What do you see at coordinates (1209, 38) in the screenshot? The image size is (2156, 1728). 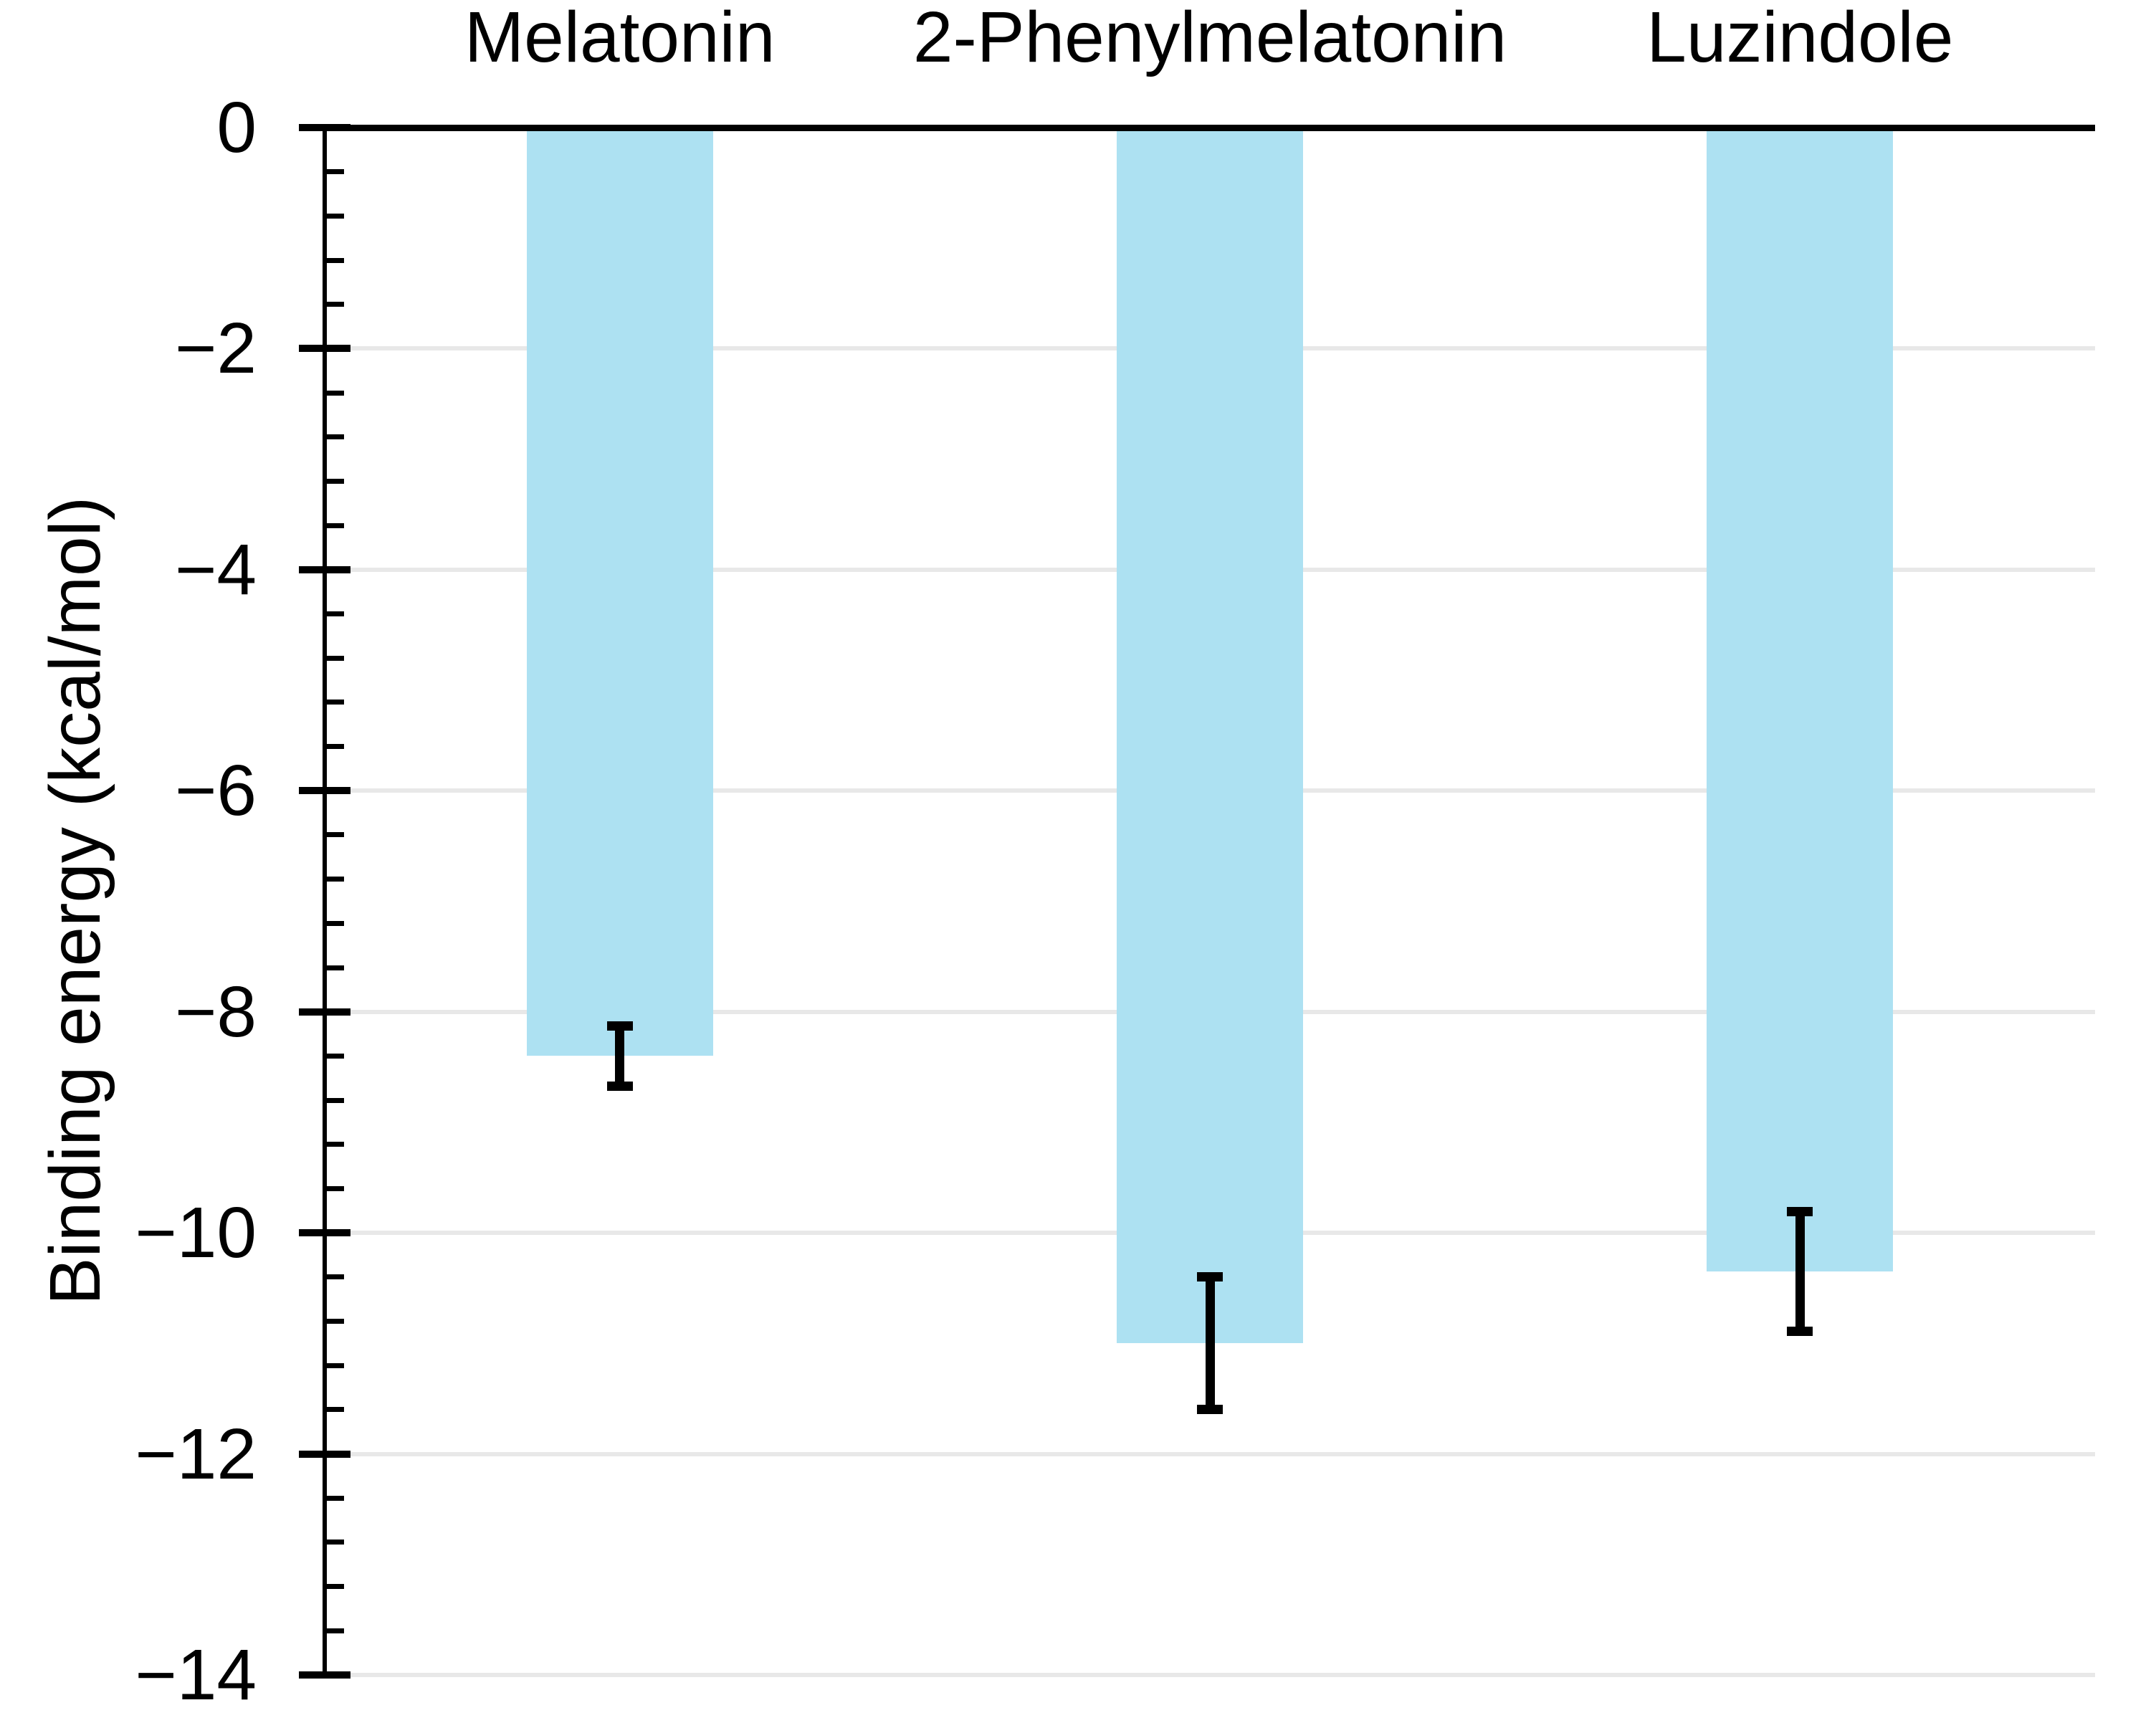 I see `category-label-2-phenylmelatonin: 2-Phenylmelatonin` at bounding box center [1209, 38].